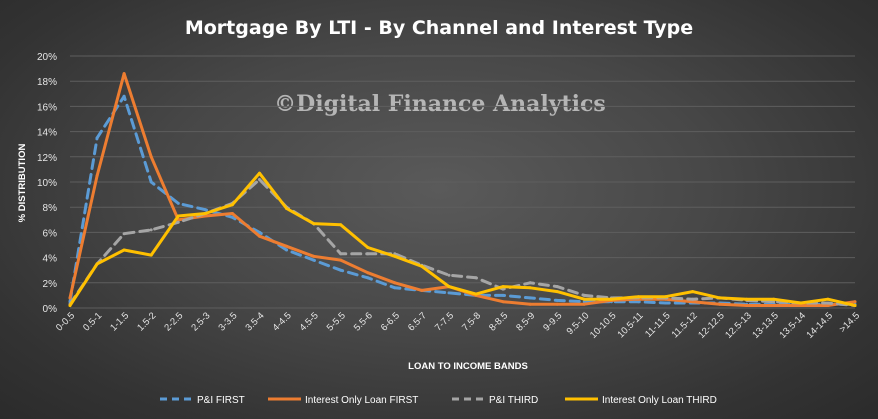 The image size is (878, 419). Describe the element at coordinates (417, 321) in the screenshot. I see `x-tick-label: 6.5-7` at that location.